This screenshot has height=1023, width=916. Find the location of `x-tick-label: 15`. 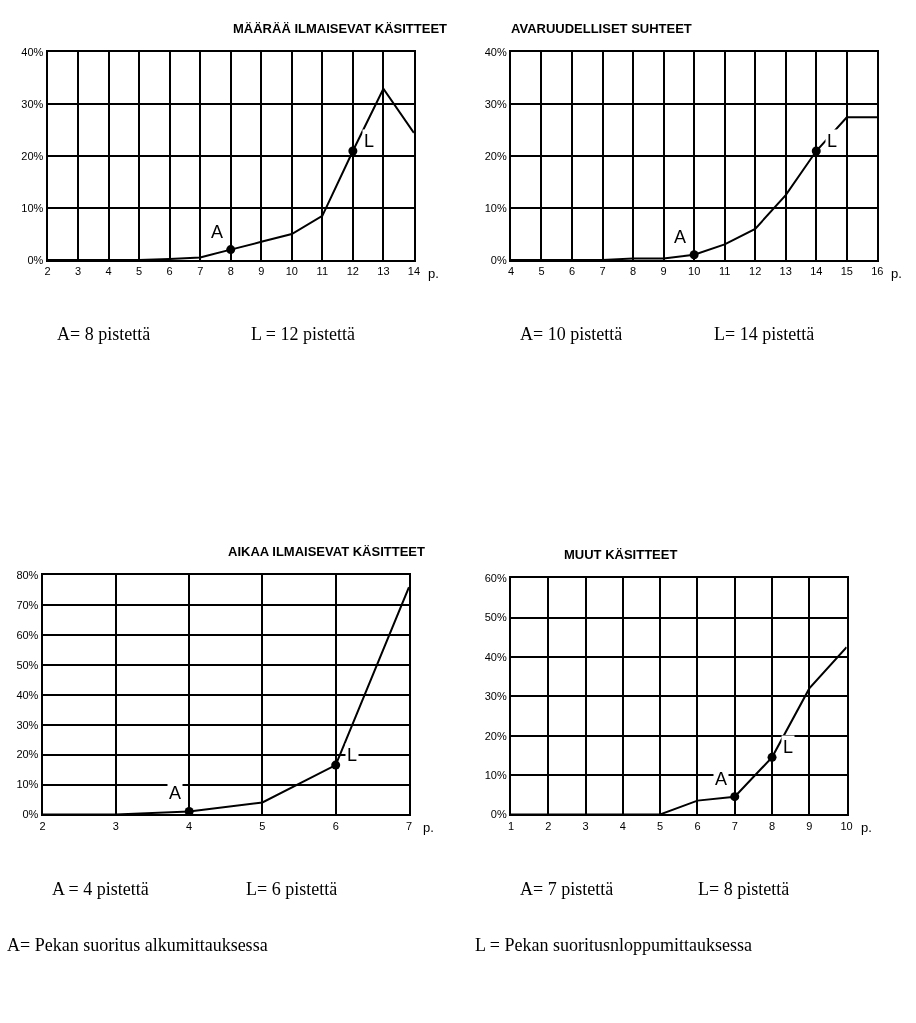

x-tick-label: 15 is located at coordinates (846, 271).